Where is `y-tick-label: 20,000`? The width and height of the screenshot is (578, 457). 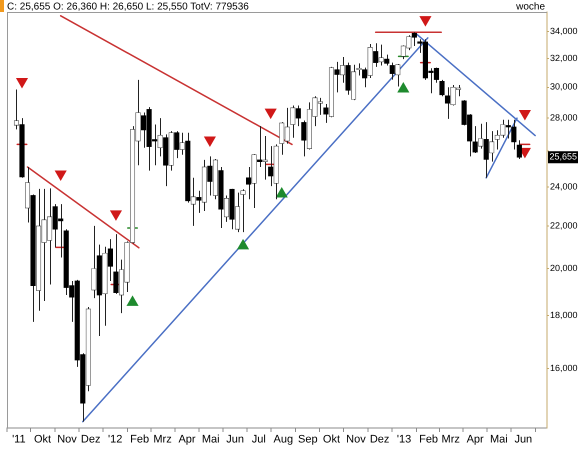
y-tick-label: 20,000 is located at coordinates (564, 268).